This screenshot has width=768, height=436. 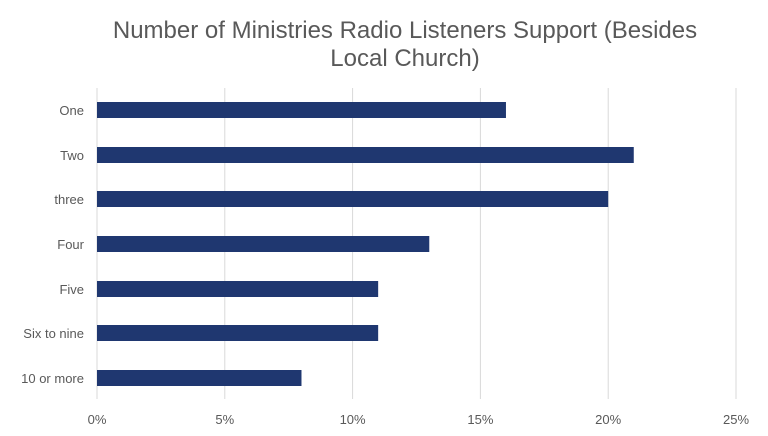 I want to click on category-label: 10 or more, so click(x=52, y=378).